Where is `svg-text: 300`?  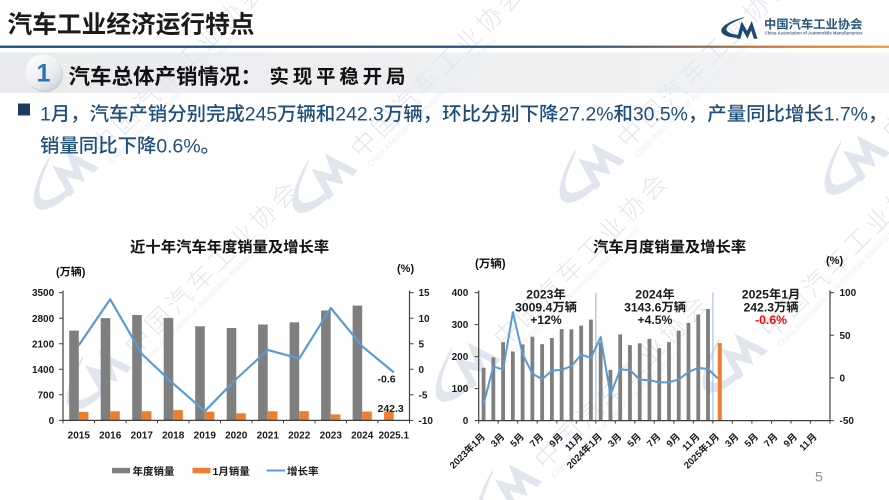 svg-text: 300 is located at coordinates (460, 325).